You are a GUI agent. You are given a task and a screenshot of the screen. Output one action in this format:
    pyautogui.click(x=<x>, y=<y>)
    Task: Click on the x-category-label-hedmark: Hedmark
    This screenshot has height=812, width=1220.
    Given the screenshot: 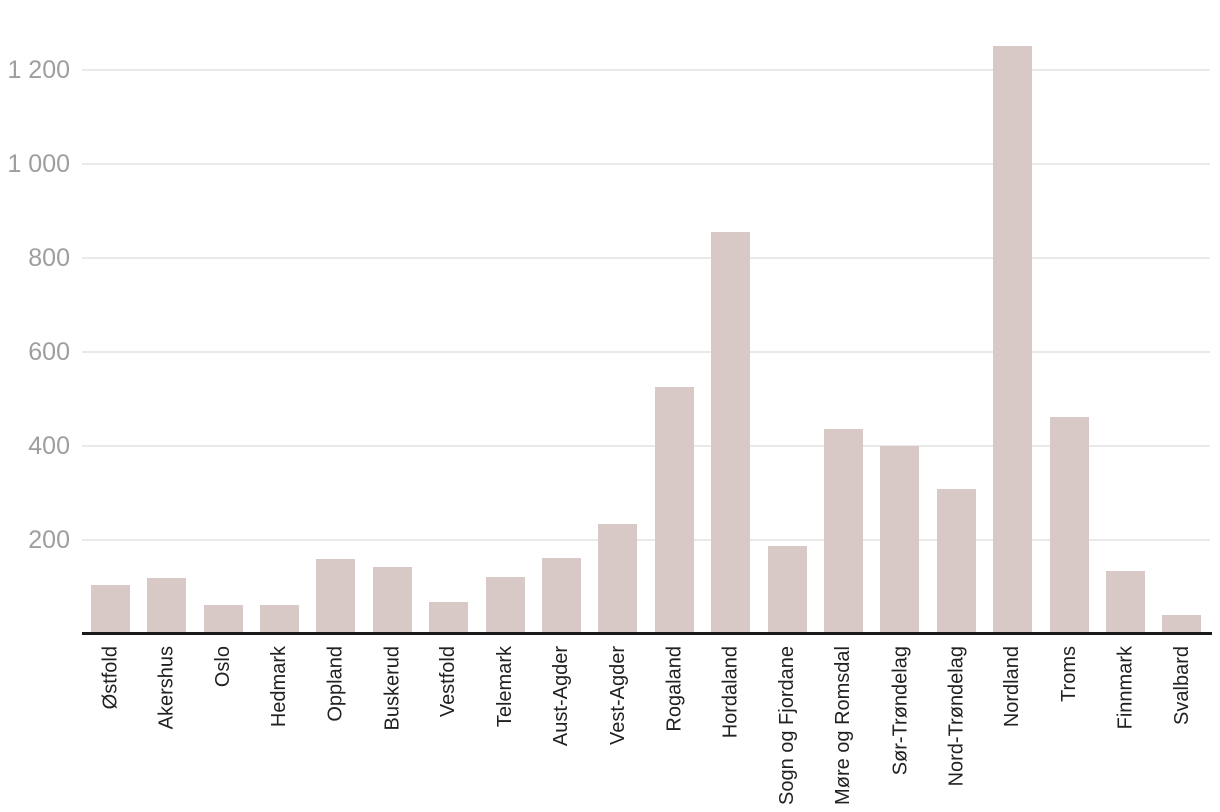 What is the action you would take?
    pyautogui.click(x=279, y=687)
    